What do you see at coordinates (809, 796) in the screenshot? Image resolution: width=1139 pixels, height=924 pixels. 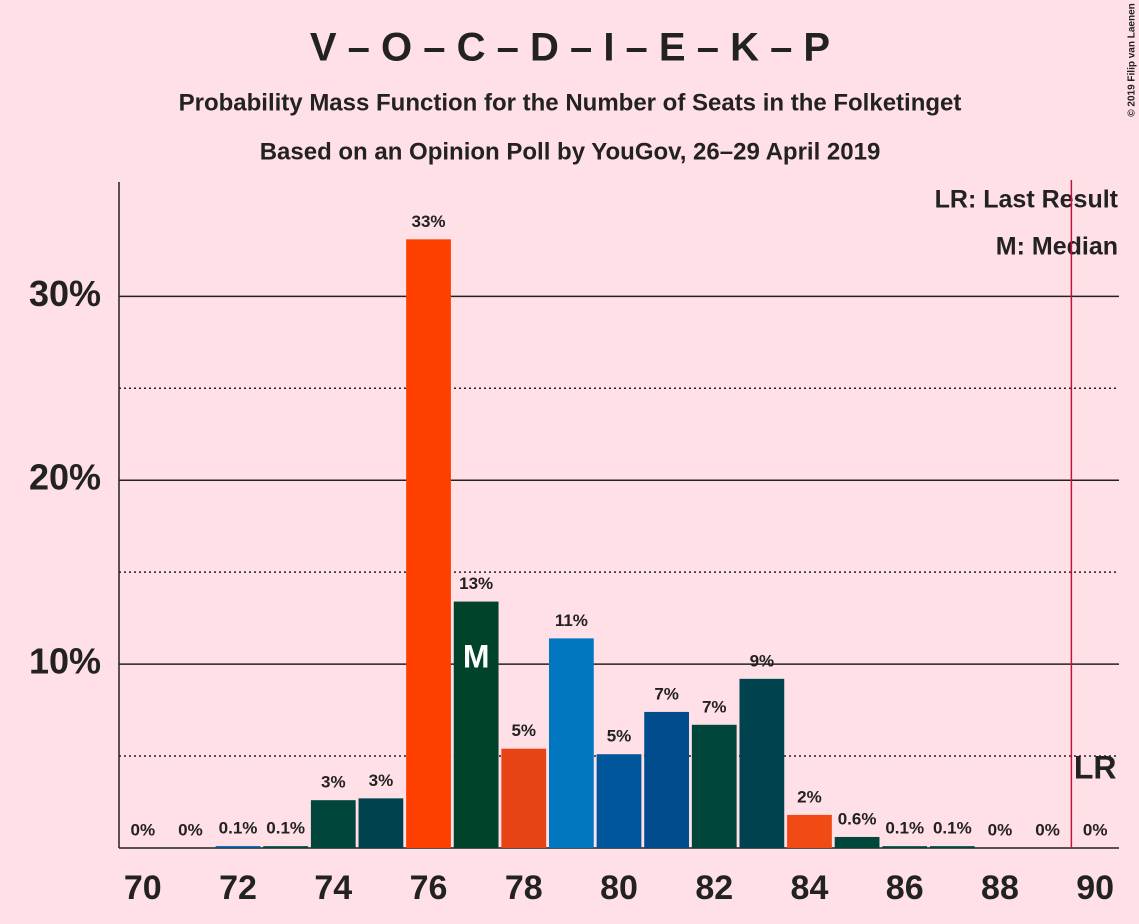 I see `data-label: 2%` at bounding box center [809, 796].